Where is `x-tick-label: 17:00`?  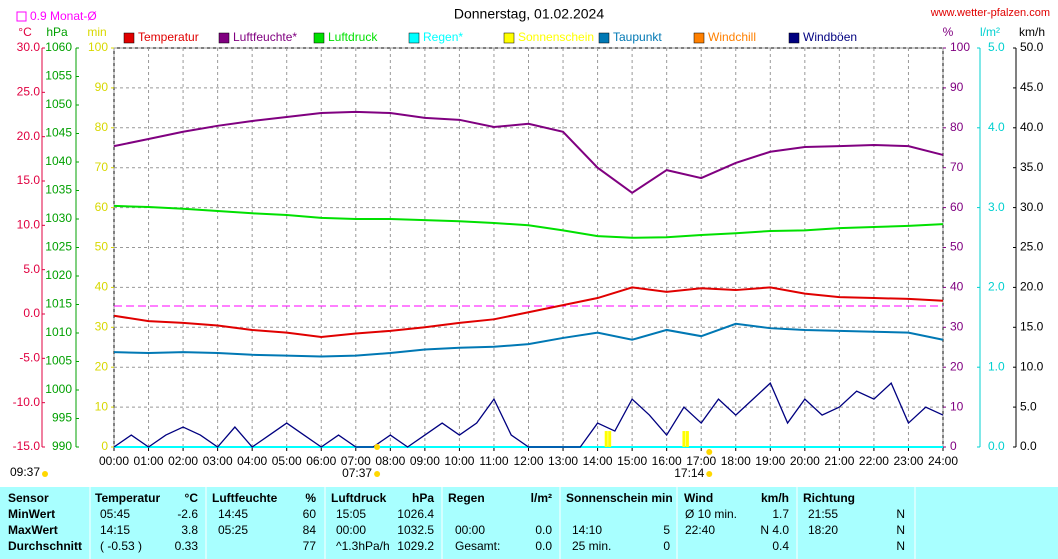
x-tick-label: 17:00 is located at coordinates (701, 461).